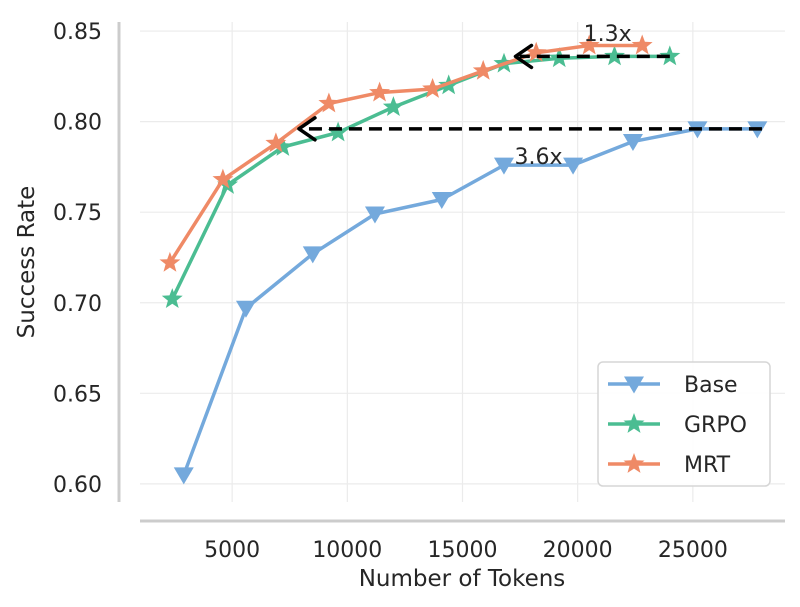 This screenshot has width=800, height=607. What do you see at coordinates (77, 213) in the screenshot?
I see `y-tick-label: 0.75` at bounding box center [77, 213].